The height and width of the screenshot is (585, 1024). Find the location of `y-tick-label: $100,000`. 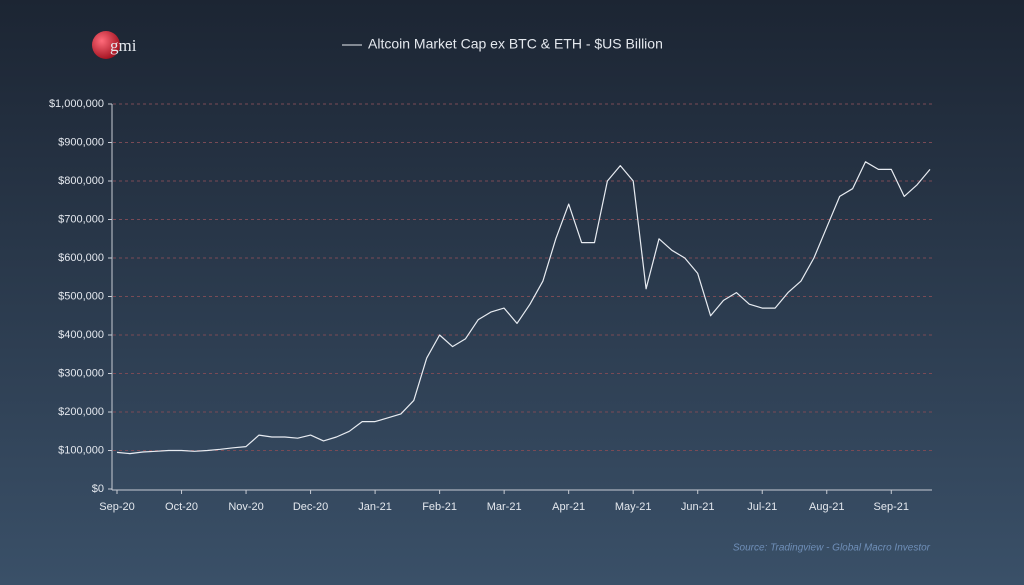

y-tick-label: $100,000 is located at coordinates (81, 450).